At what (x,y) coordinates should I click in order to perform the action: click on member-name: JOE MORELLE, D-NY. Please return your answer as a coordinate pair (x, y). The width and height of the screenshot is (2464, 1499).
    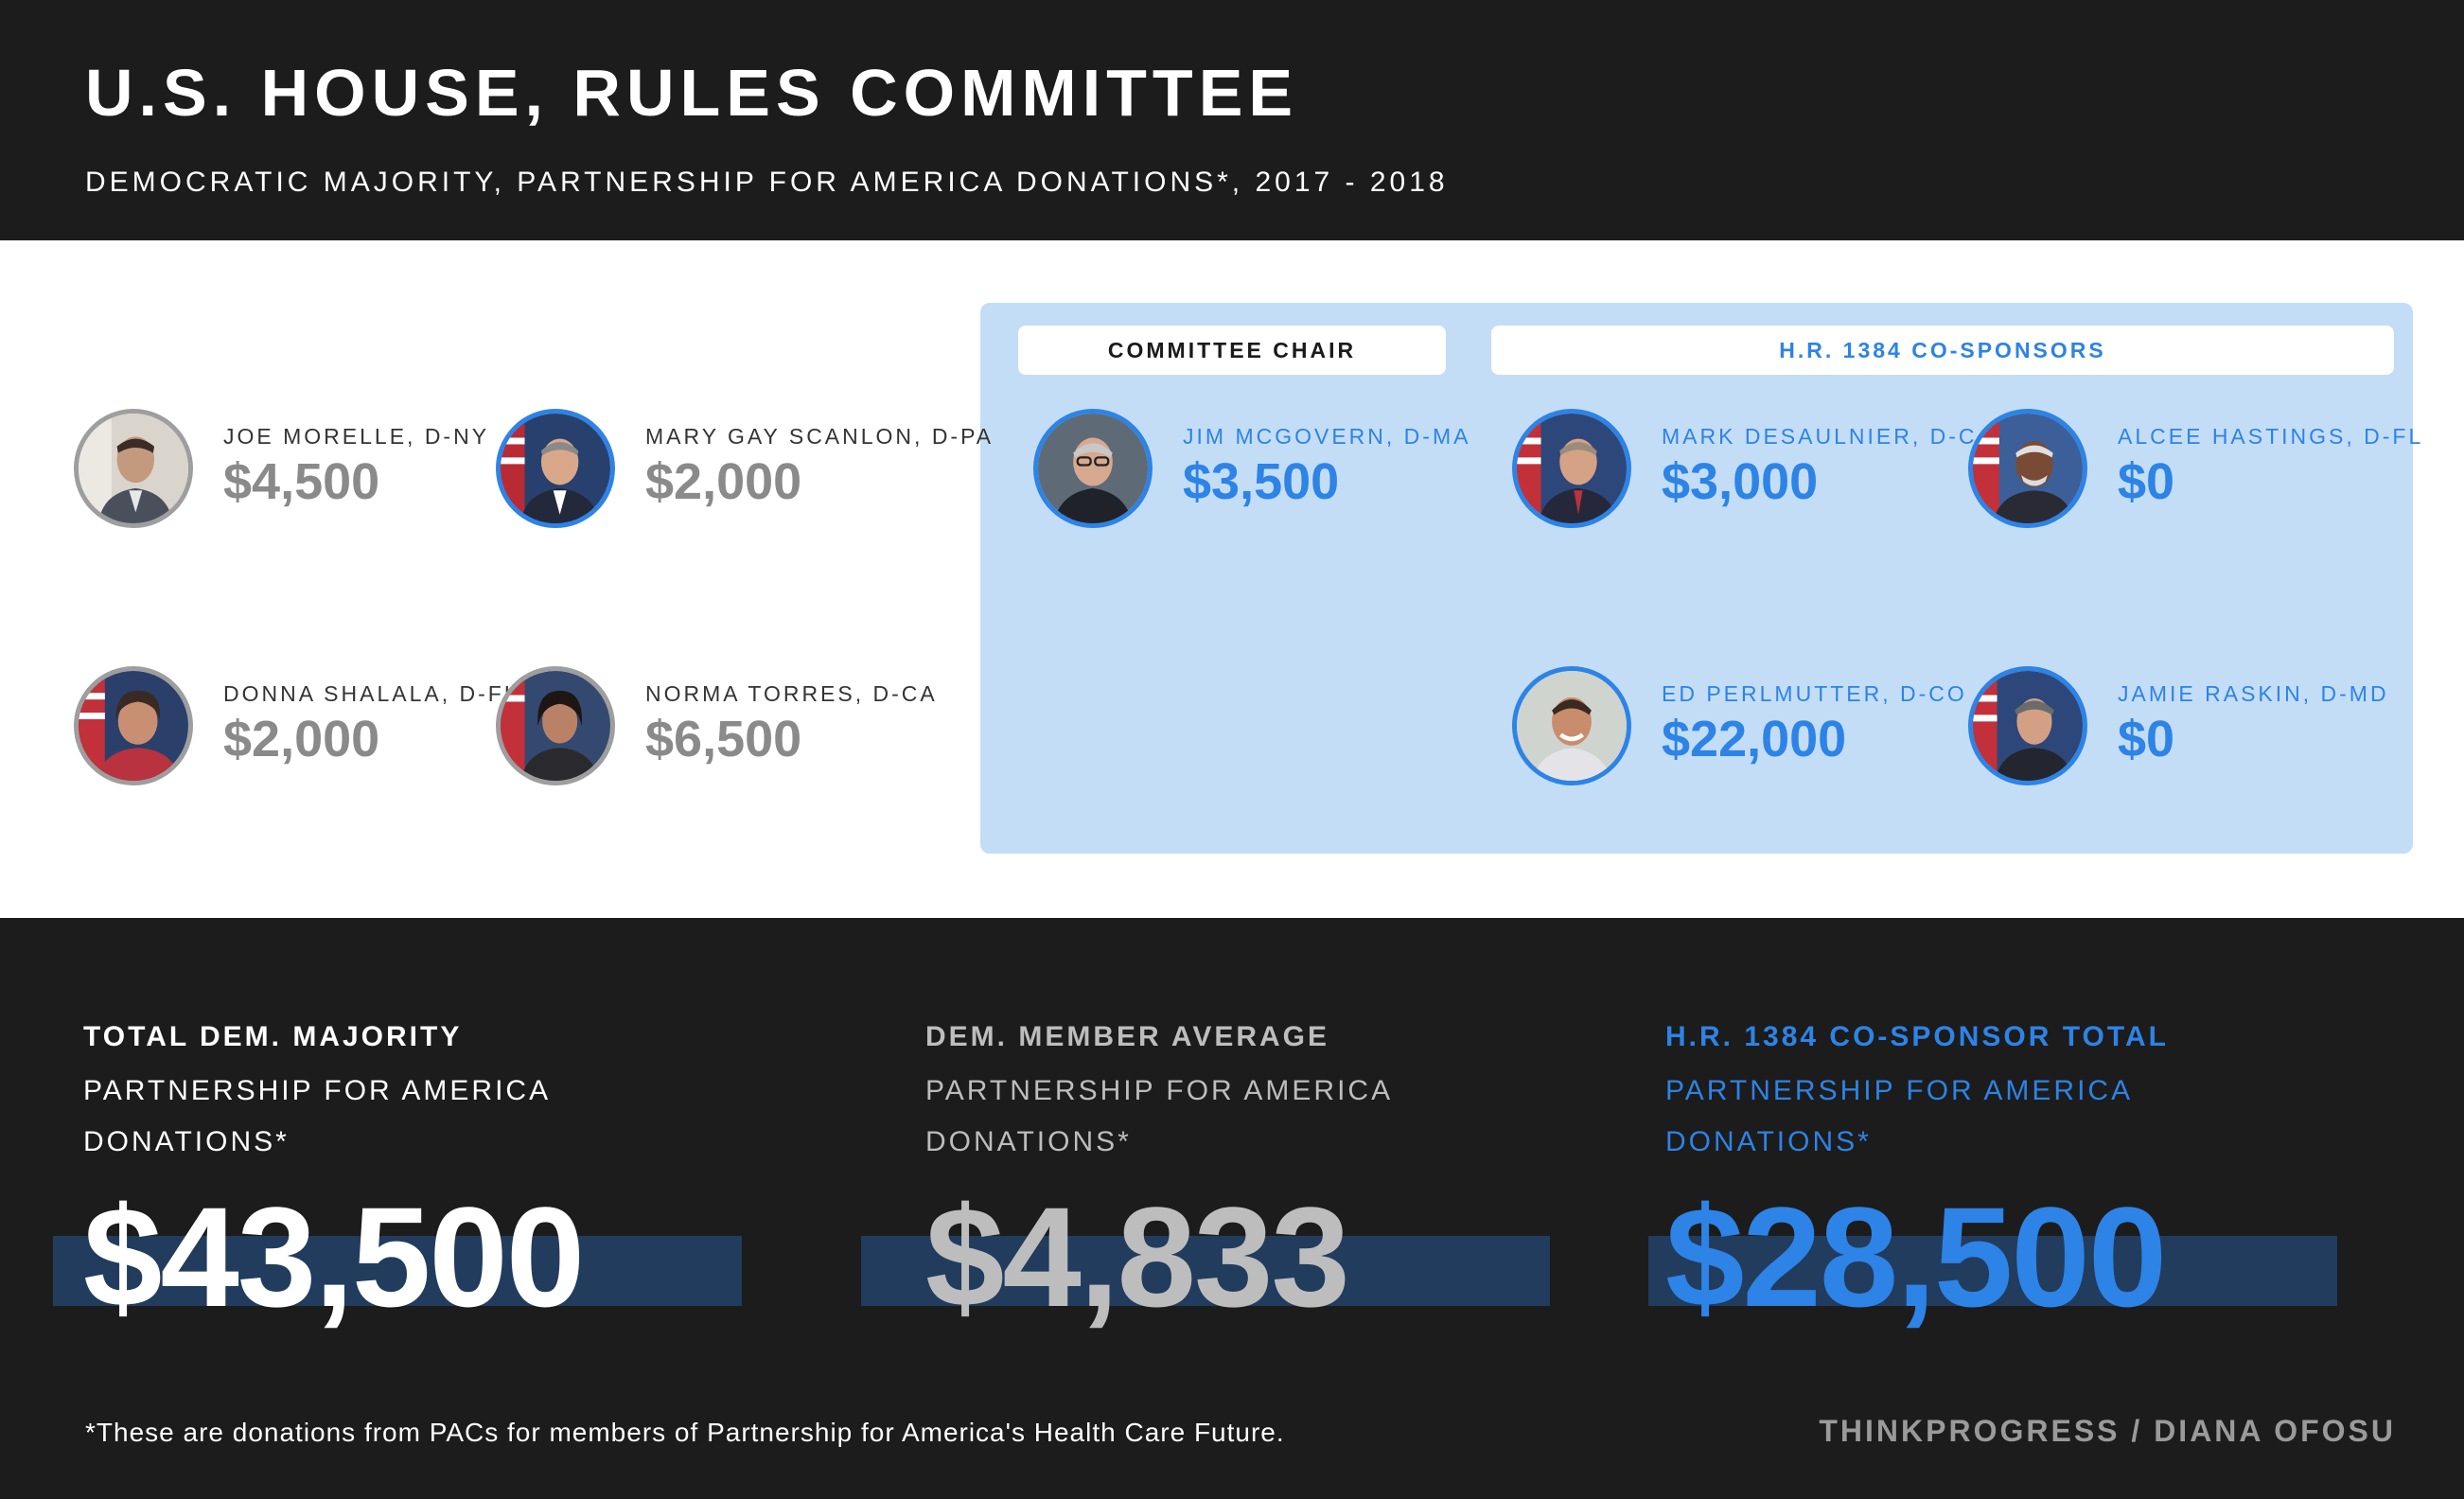
    Looking at the image, I should click on (356, 437).